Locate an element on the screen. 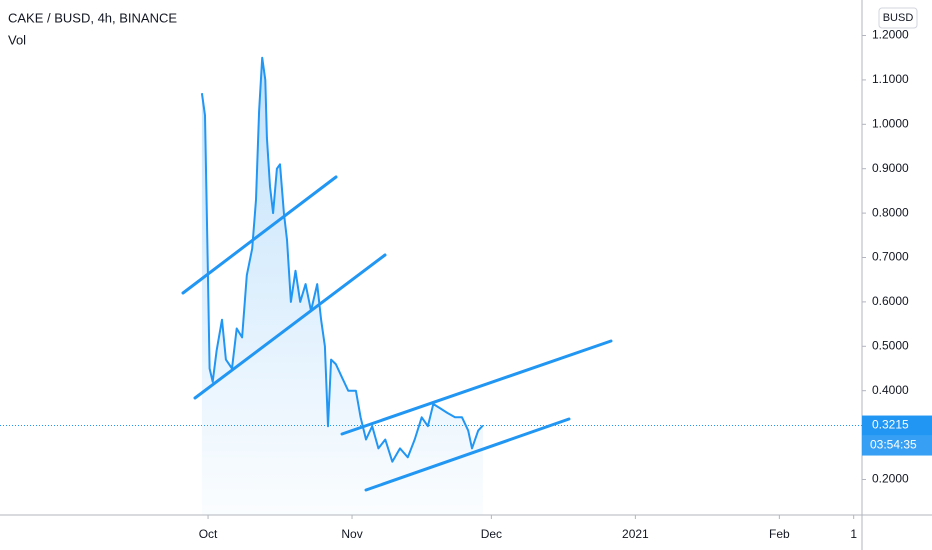 Image resolution: width=932 pixels, height=550 pixels. last-price-box is located at coordinates (897, 425).